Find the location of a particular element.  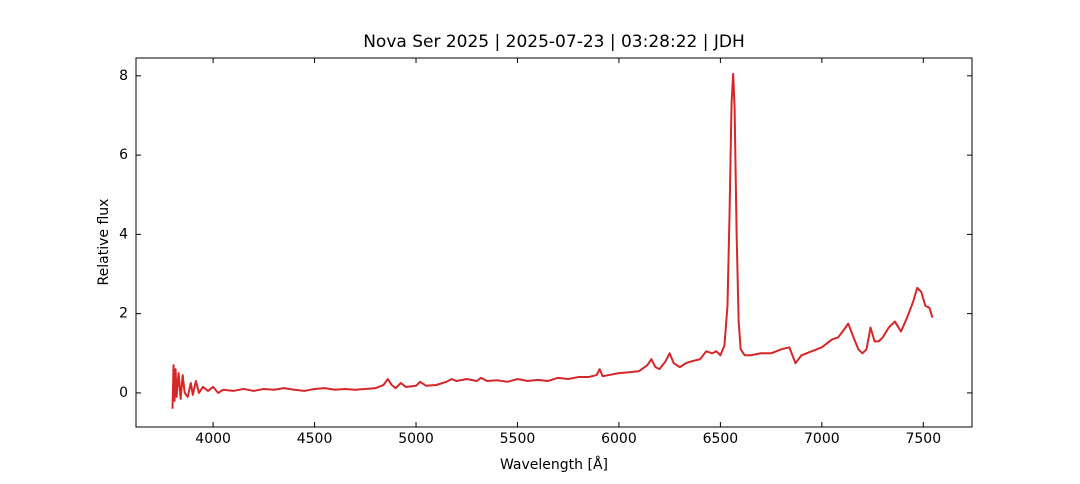

x-tick-label: 4500 is located at coordinates (315, 439).